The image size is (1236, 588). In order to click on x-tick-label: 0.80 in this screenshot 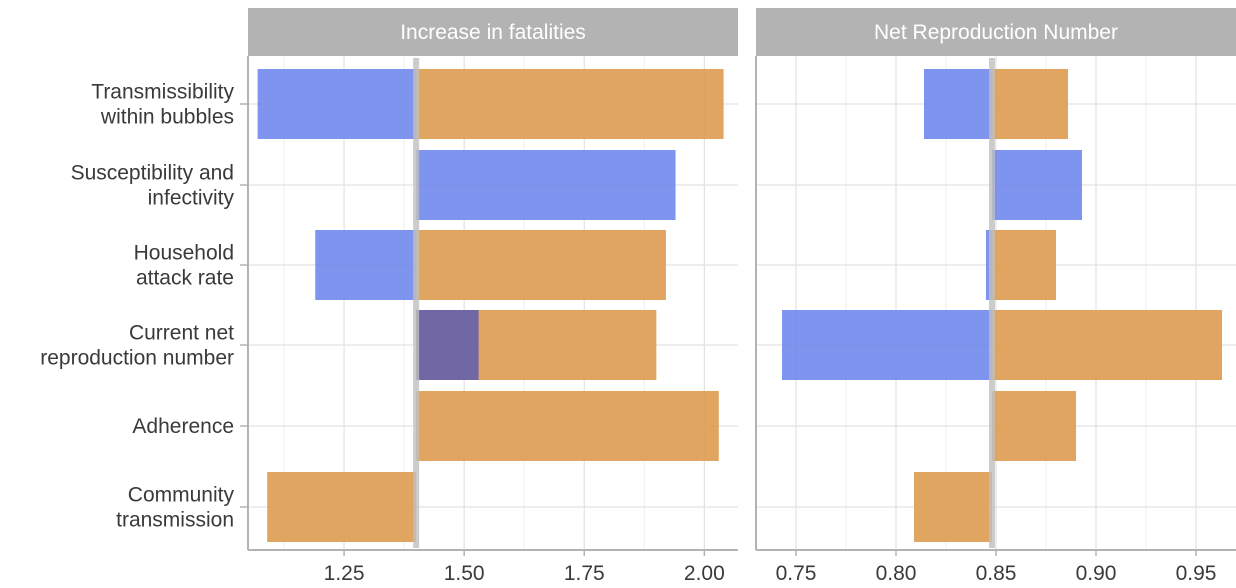, I will do `click(896, 573)`.